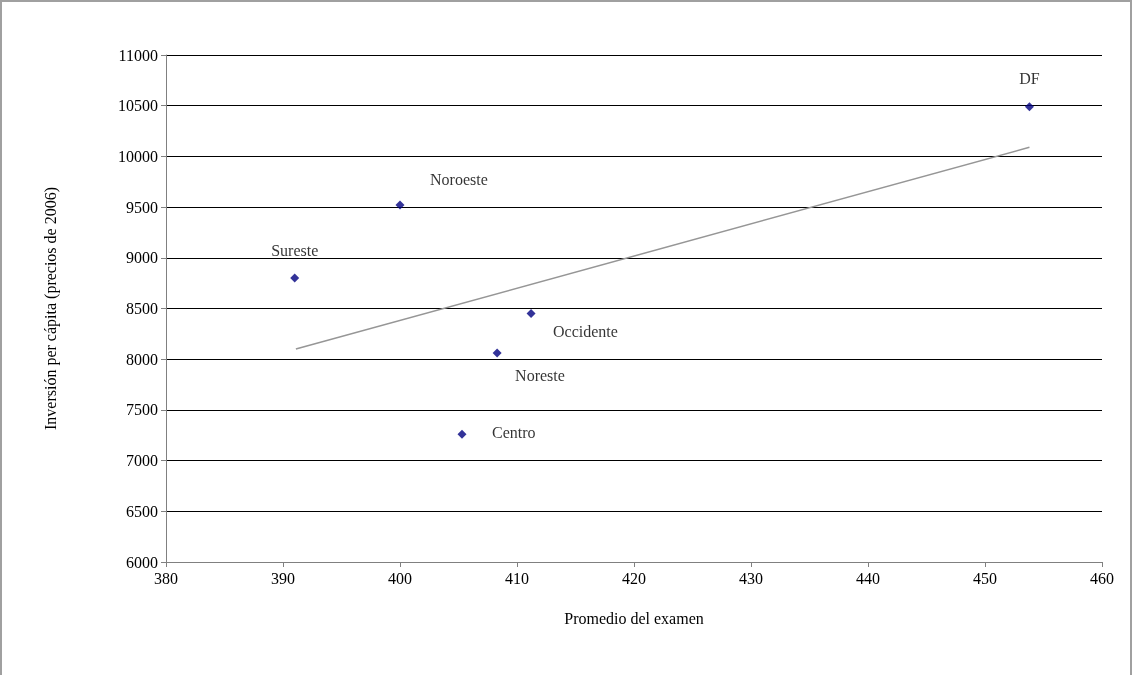 The image size is (1132, 675). I want to click on x-tick-label: 390, so click(283, 578).